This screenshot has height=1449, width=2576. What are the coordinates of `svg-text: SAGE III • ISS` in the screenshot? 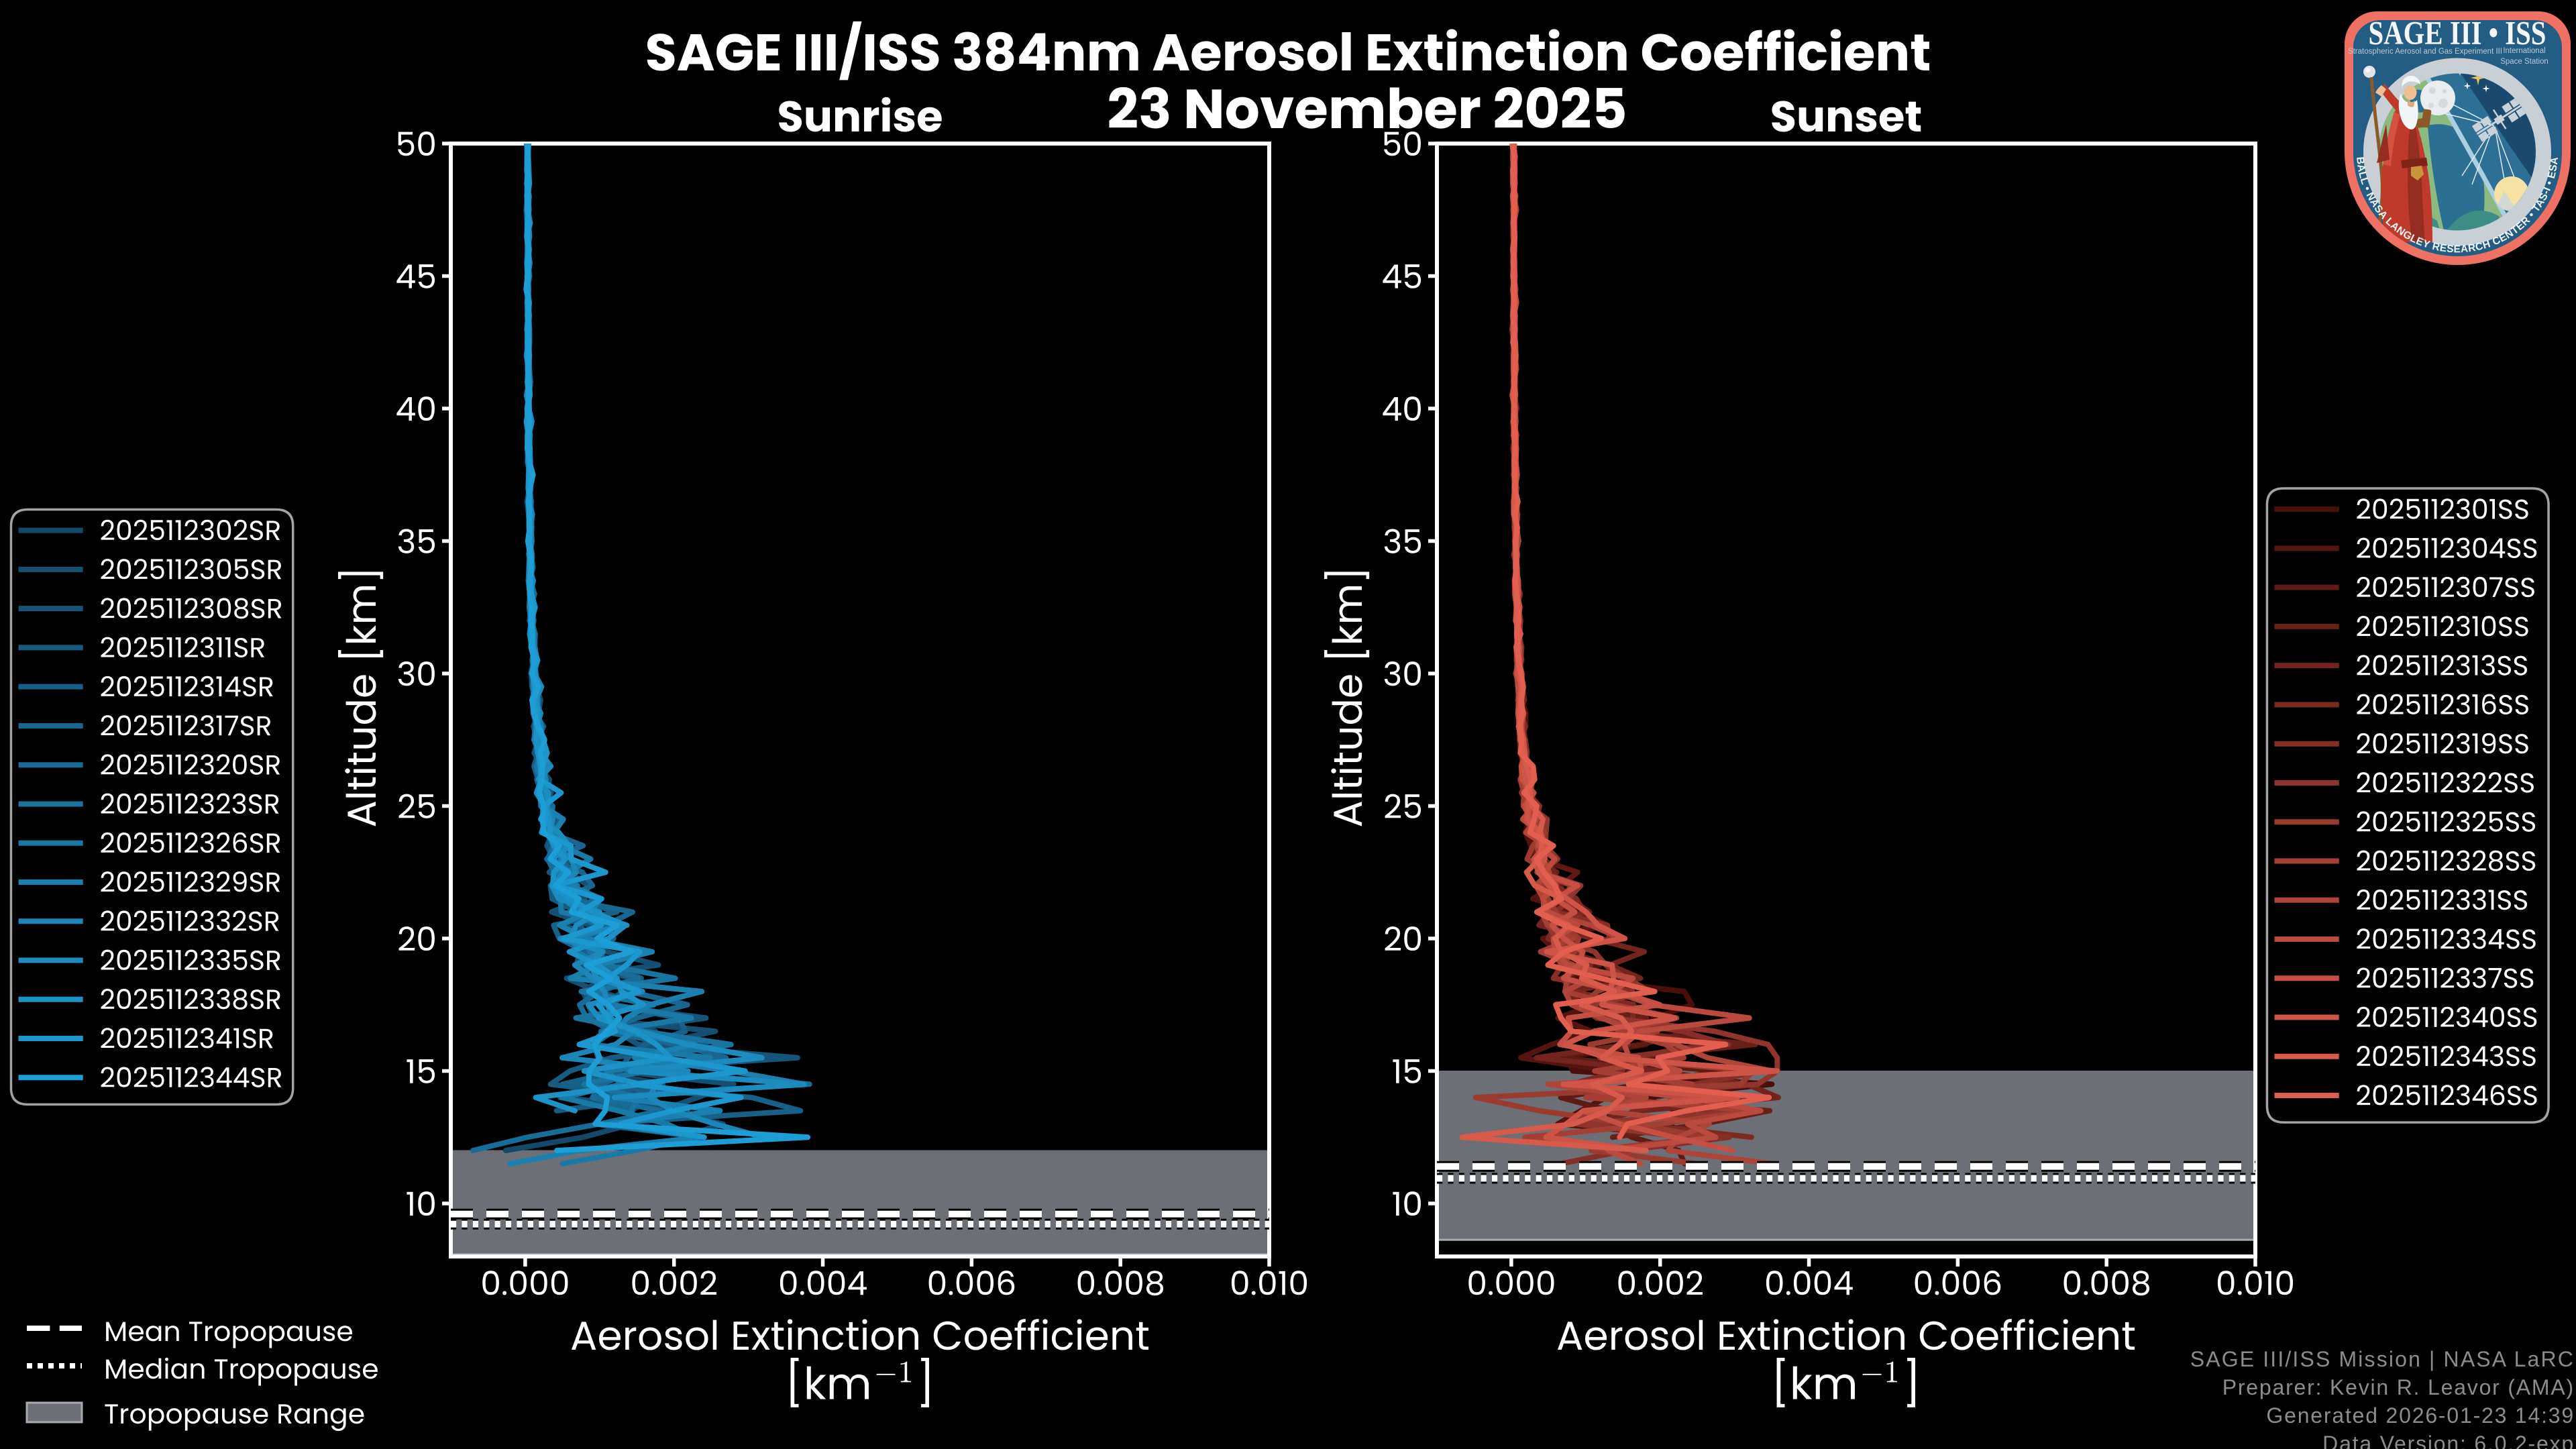 It's located at (2457, 33).